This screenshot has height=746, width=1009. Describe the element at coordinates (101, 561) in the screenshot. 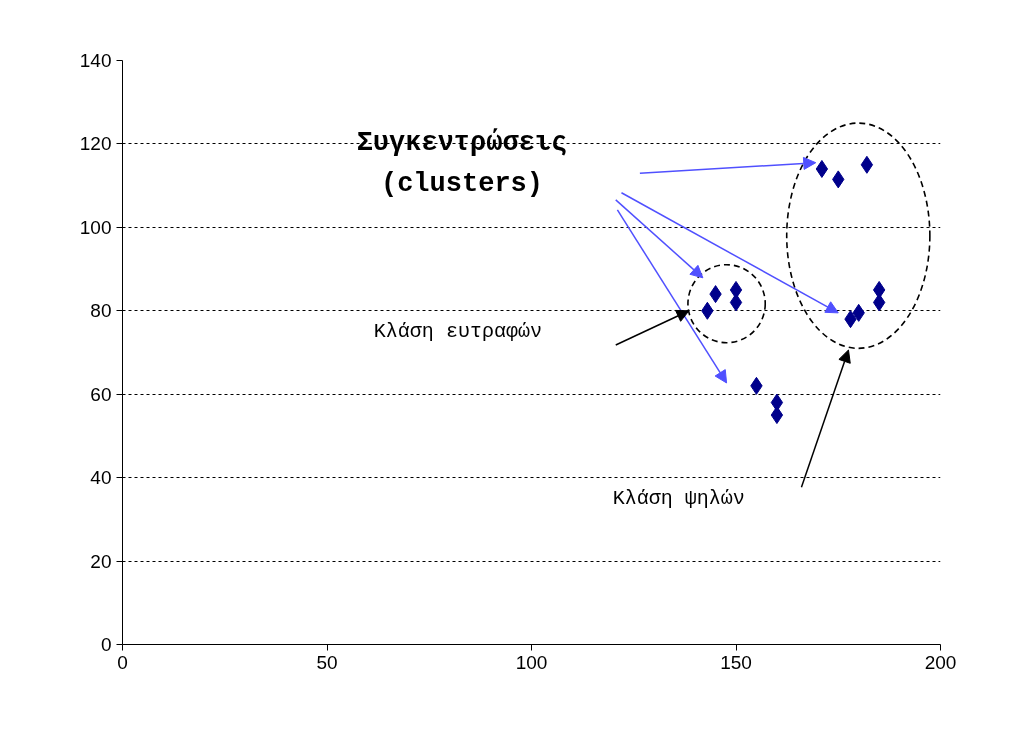

I see `y-tick-label: 20` at that location.